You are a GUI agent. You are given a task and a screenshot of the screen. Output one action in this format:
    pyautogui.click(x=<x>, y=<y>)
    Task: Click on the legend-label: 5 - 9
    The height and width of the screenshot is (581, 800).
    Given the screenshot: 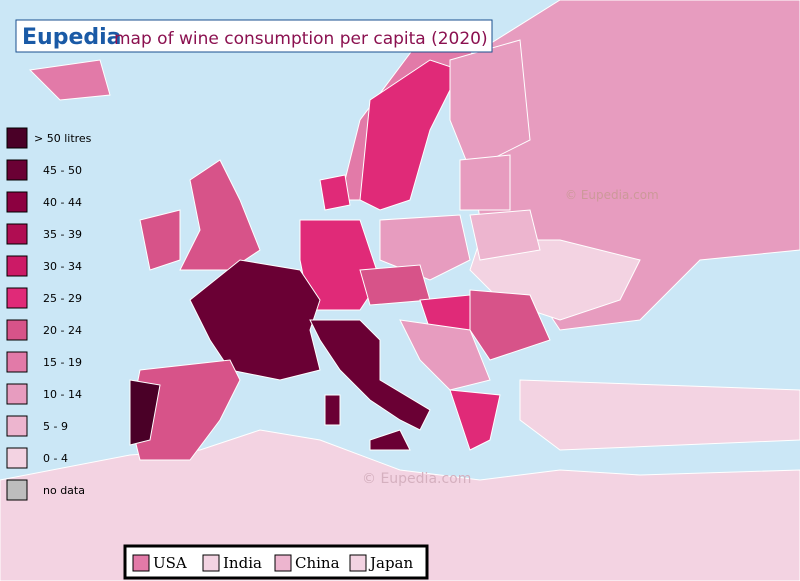 What is the action you would take?
    pyautogui.click(x=55, y=426)
    